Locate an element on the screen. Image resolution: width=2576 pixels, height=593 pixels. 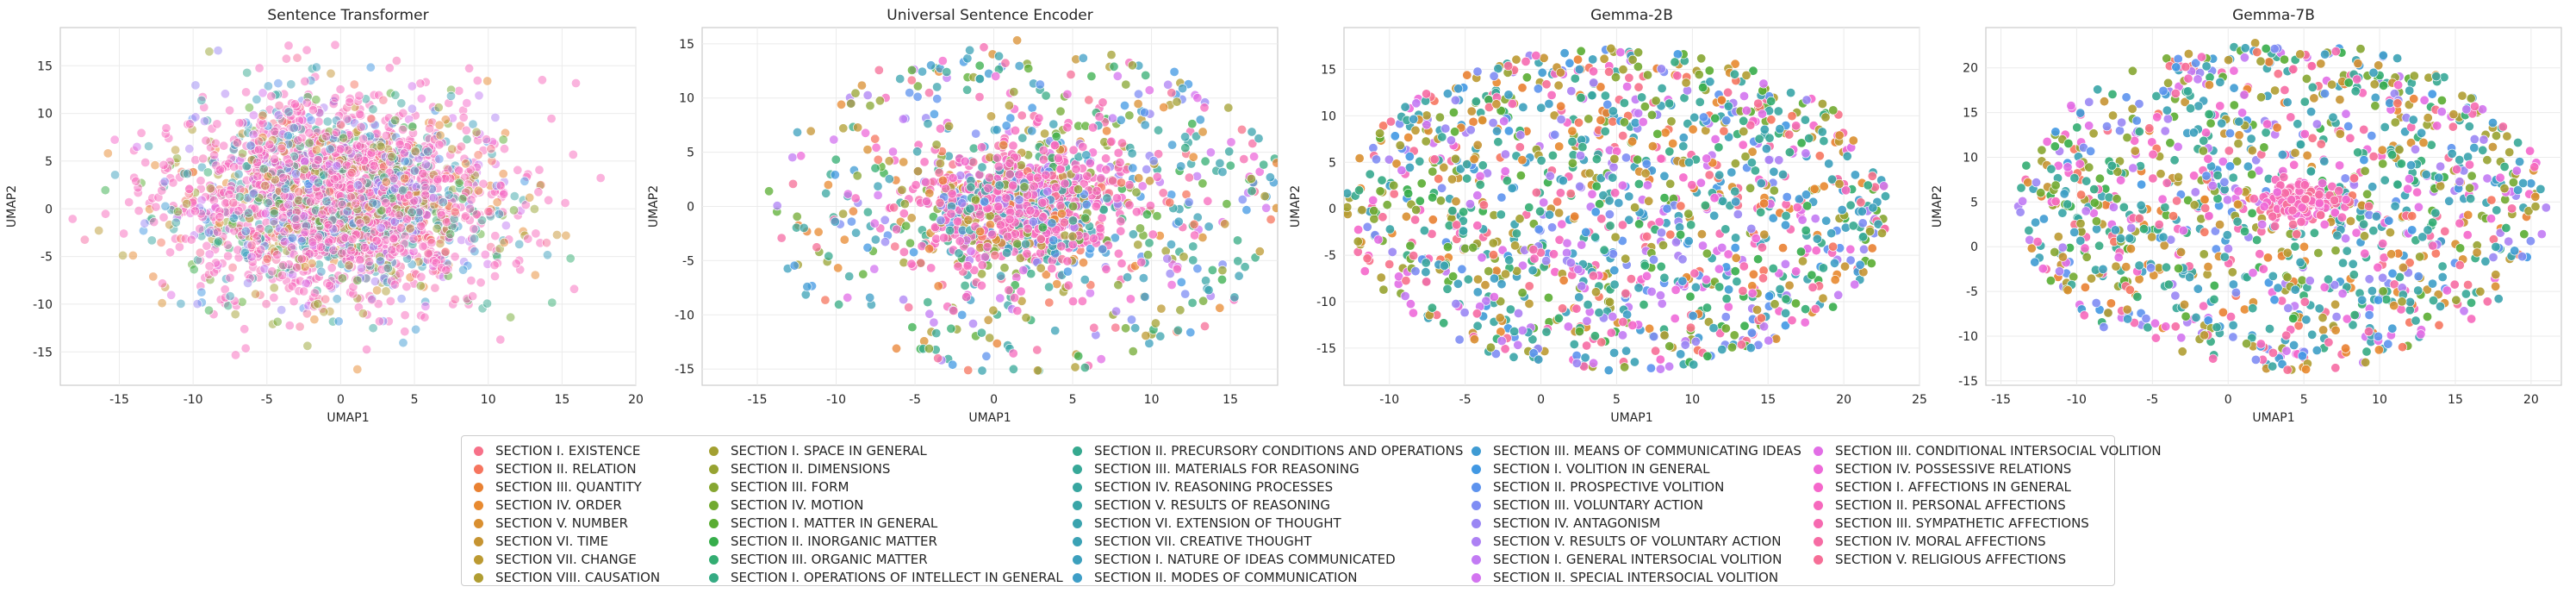
y-axis-label: UMAP2 is located at coordinates (654, 206).